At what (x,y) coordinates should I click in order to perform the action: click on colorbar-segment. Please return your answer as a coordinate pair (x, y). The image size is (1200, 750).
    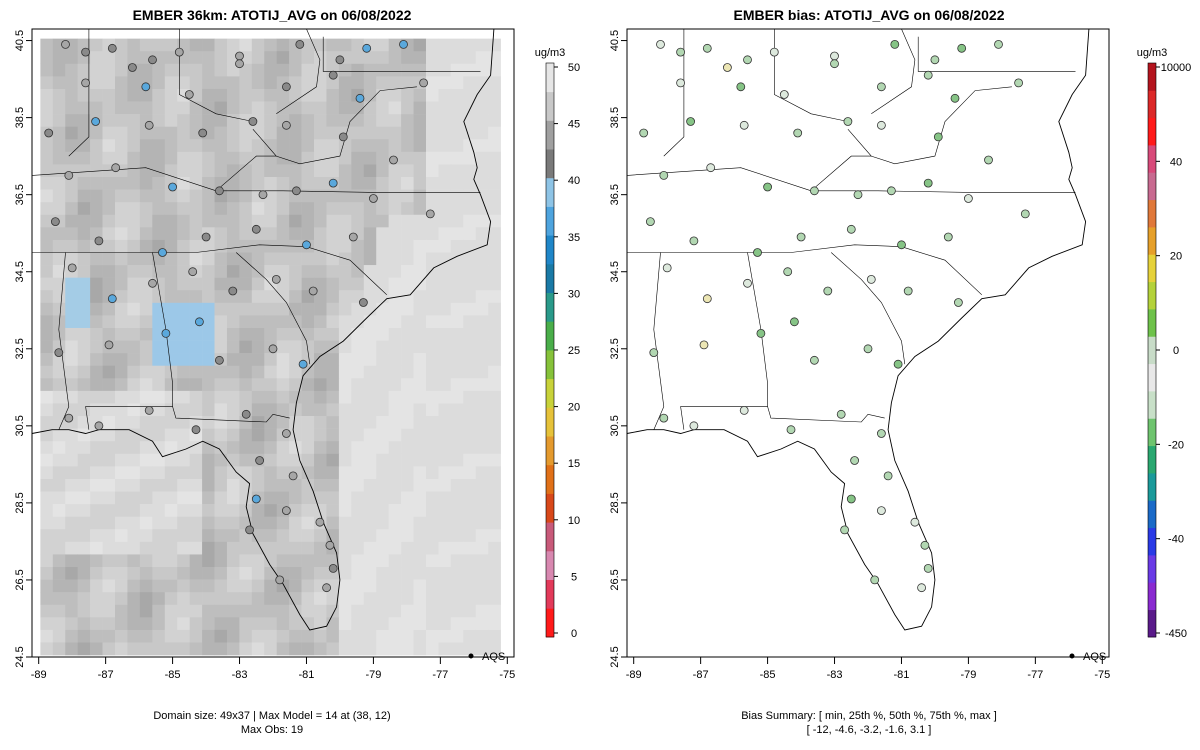
    Looking at the image, I should click on (1152, 541).